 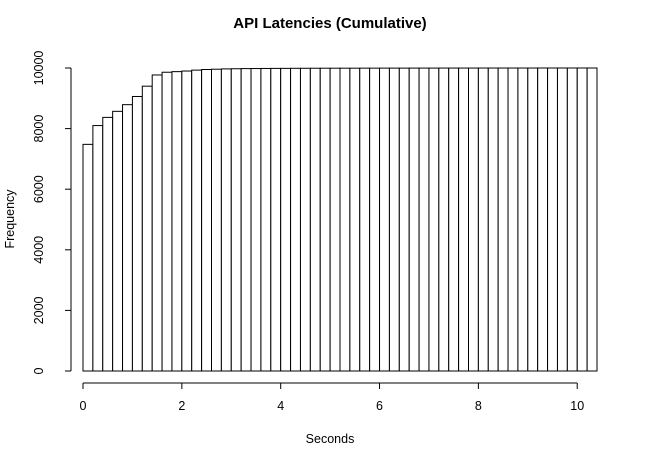 I want to click on x-tick-label: 2, so click(x=181, y=406).